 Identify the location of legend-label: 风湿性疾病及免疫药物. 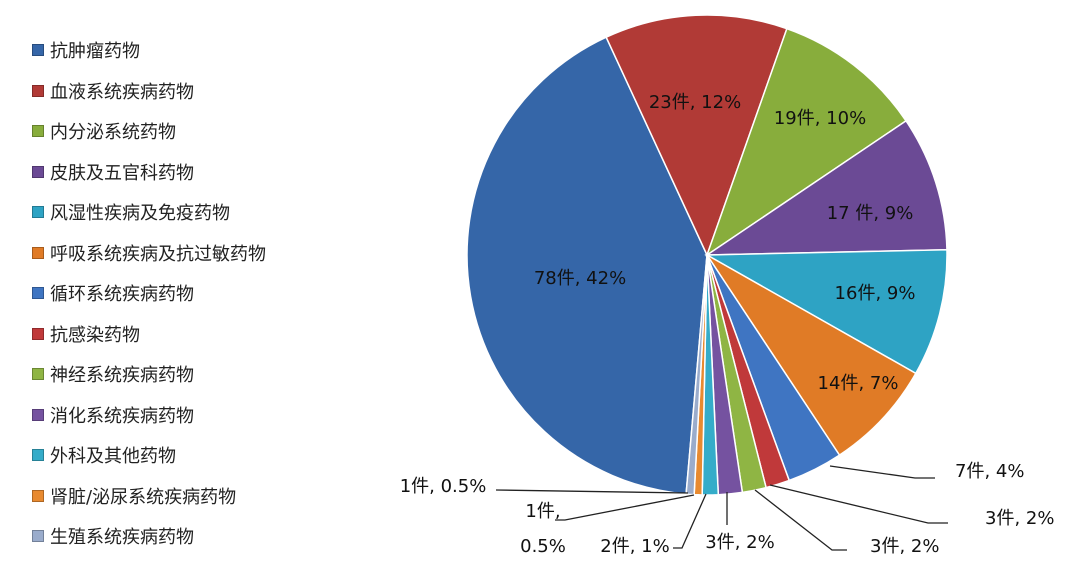
(140, 214).